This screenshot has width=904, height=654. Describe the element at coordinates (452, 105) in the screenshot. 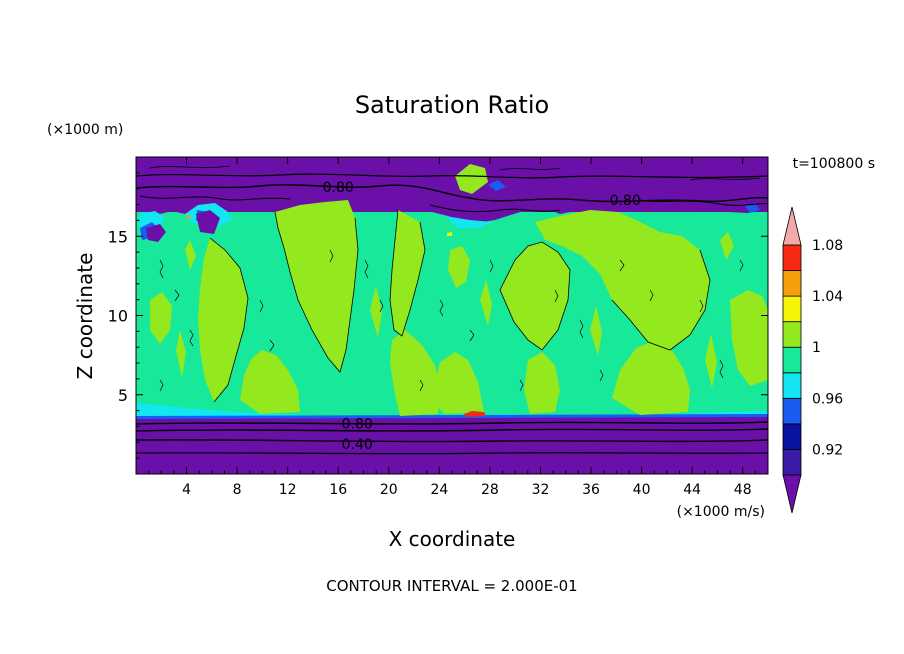

I see `chart-title: Saturation Ratio` at that location.